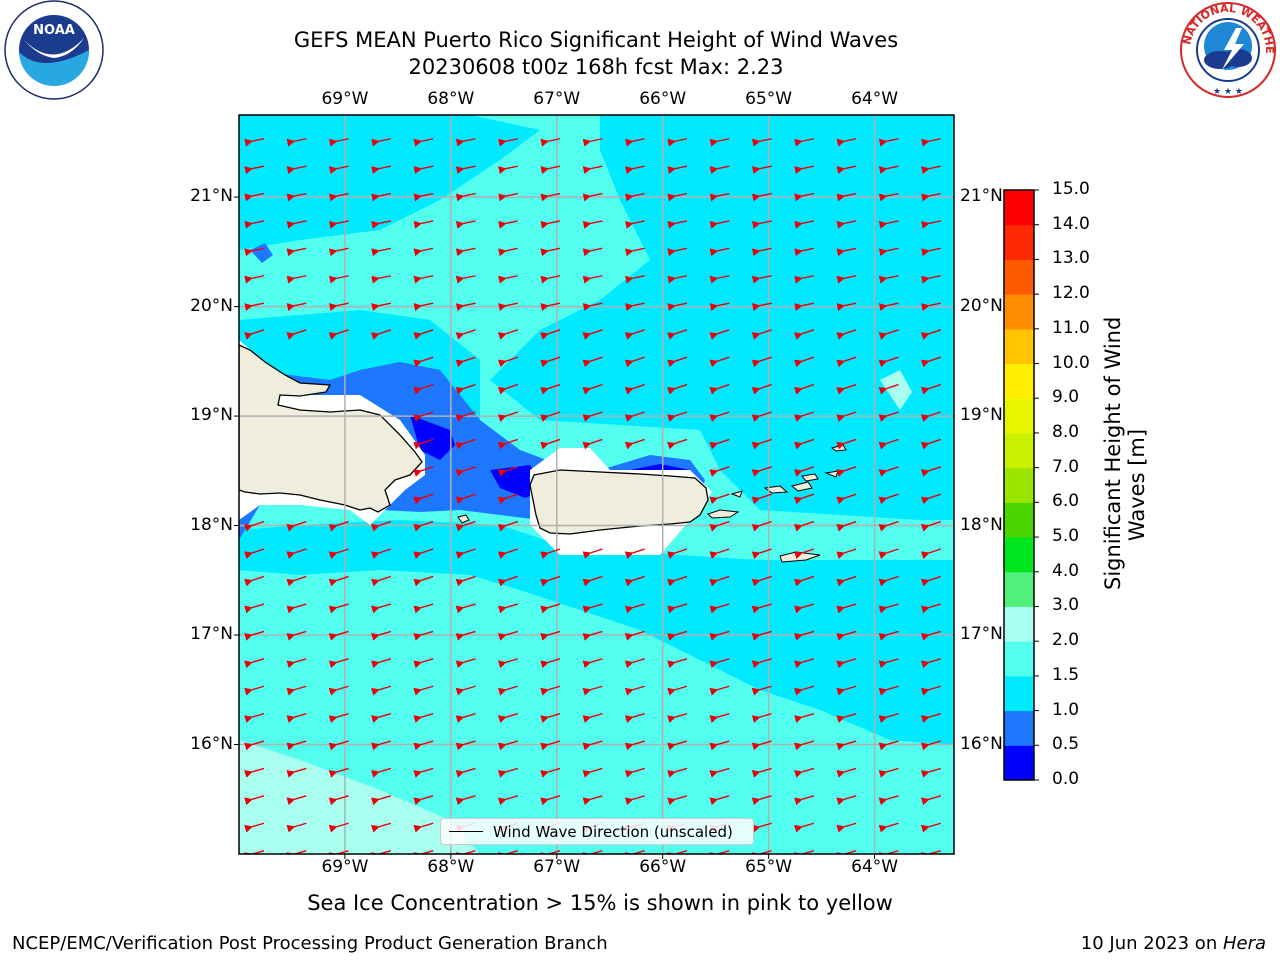 This screenshot has height=960, width=1280. Describe the element at coordinates (54, 52) in the screenshot. I see `noaa-logo: NOAA` at that location.